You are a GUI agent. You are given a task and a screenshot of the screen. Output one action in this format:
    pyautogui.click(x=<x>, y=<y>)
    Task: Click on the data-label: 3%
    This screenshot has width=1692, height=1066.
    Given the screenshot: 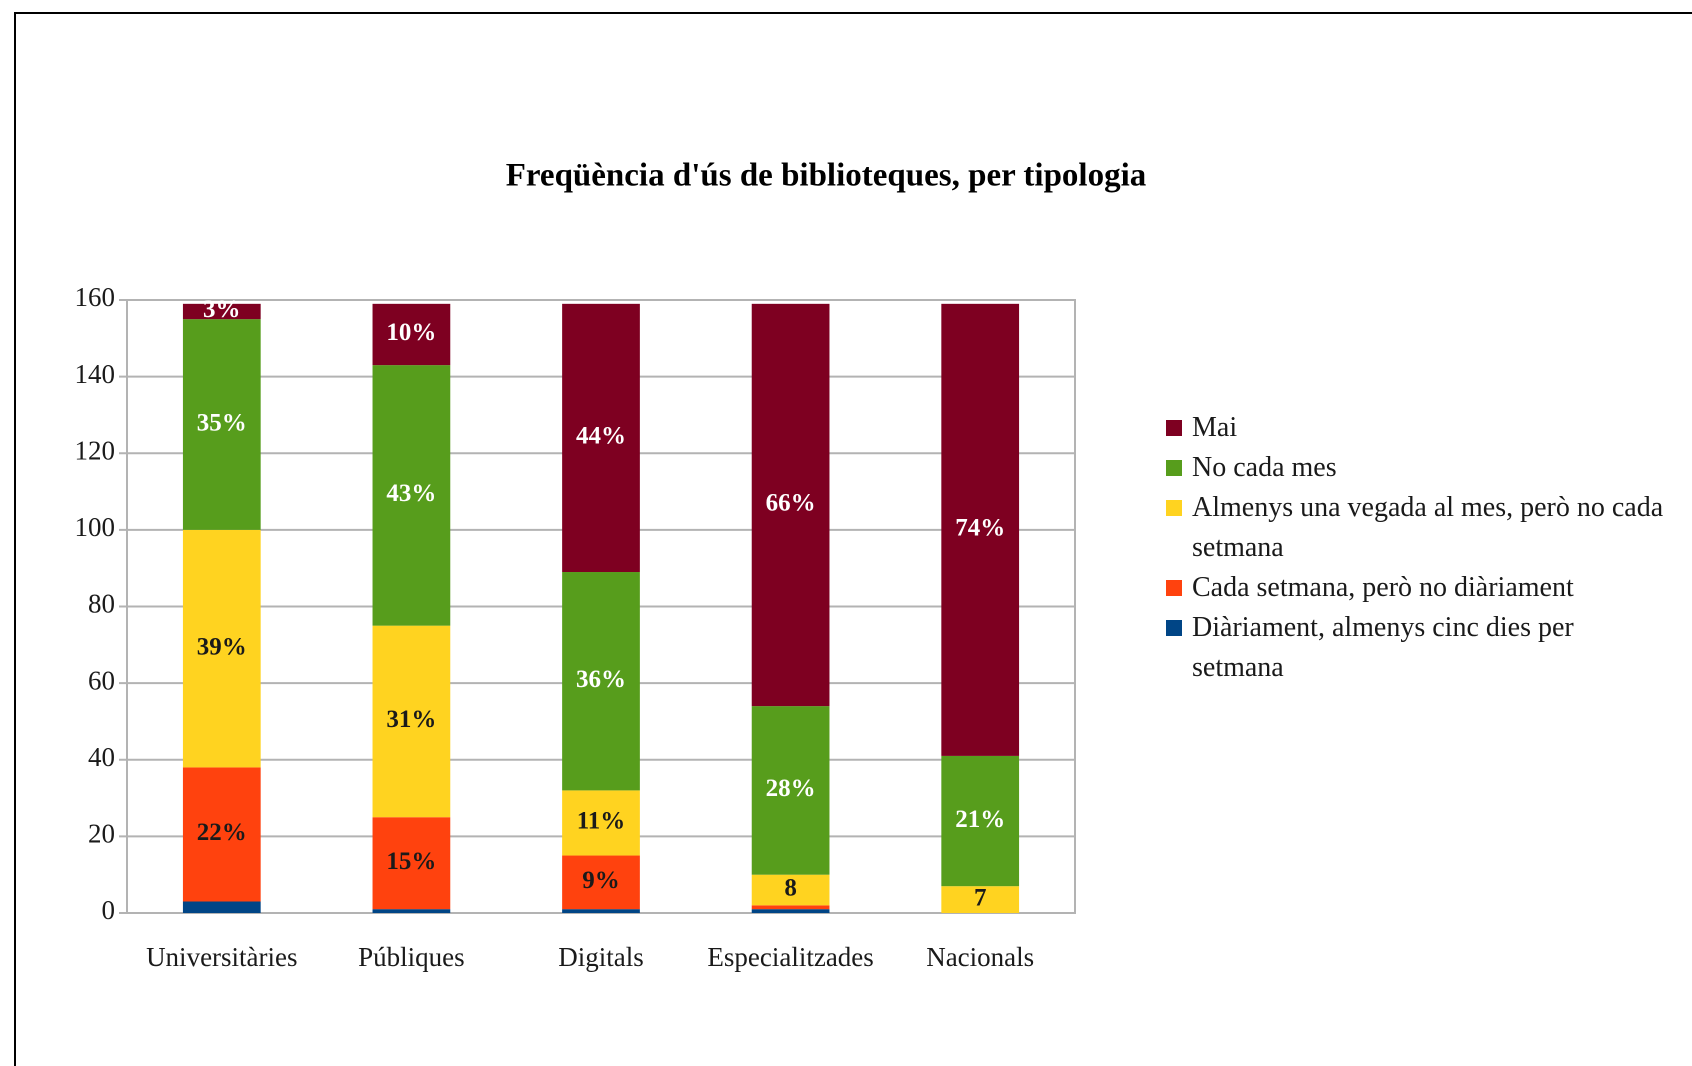 What is the action you would take?
    pyautogui.click(x=222, y=309)
    